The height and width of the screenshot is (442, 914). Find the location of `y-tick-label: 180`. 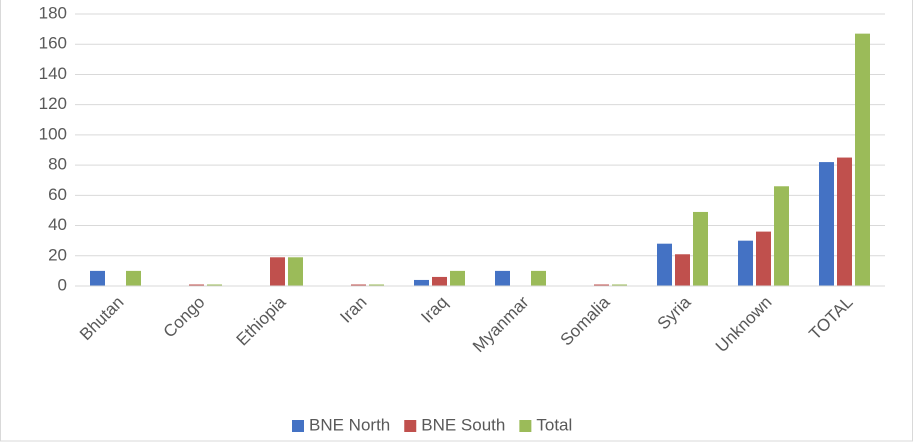

y-tick-label: 180 is located at coordinates (53, 12).